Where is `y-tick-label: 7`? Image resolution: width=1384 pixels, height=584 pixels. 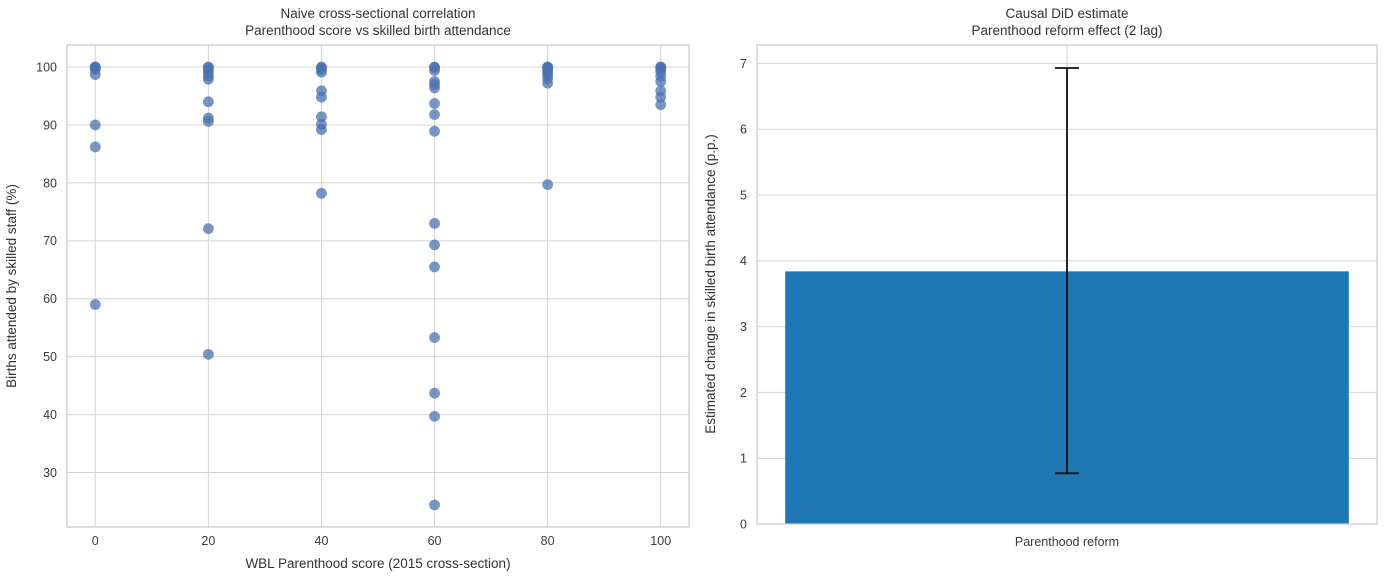
y-tick-label: 7 is located at coordinates (743, 64).